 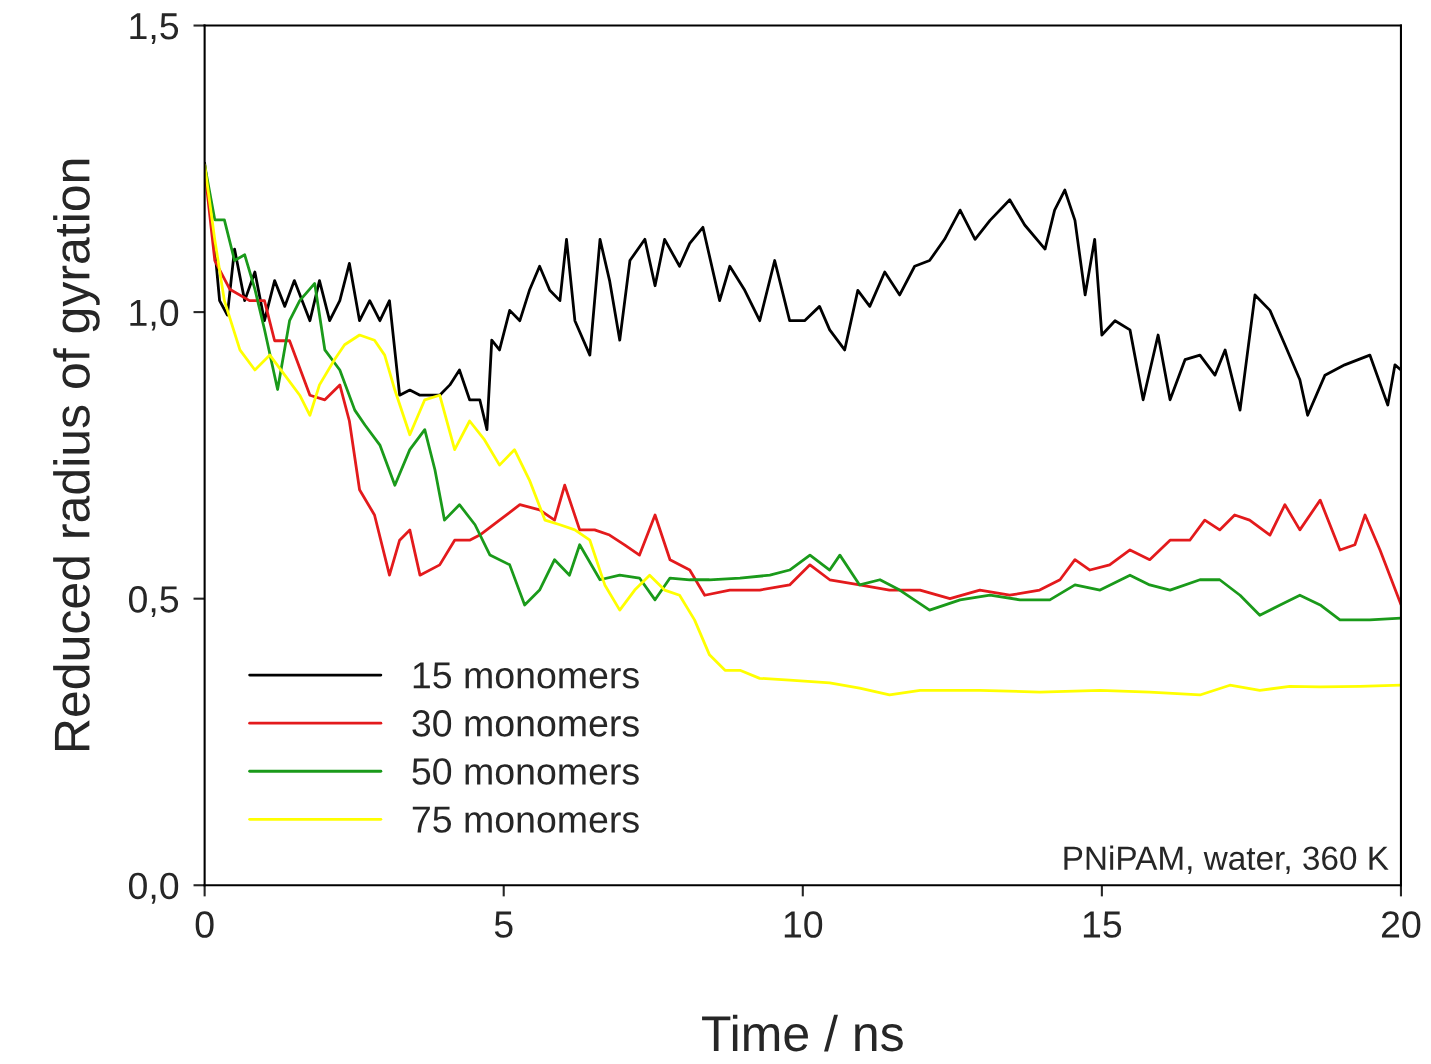 What do you see at coordinates (154, 315) in the screenshot?
I see `y-tick-label: 1,0` at bounding box center [154, 315].